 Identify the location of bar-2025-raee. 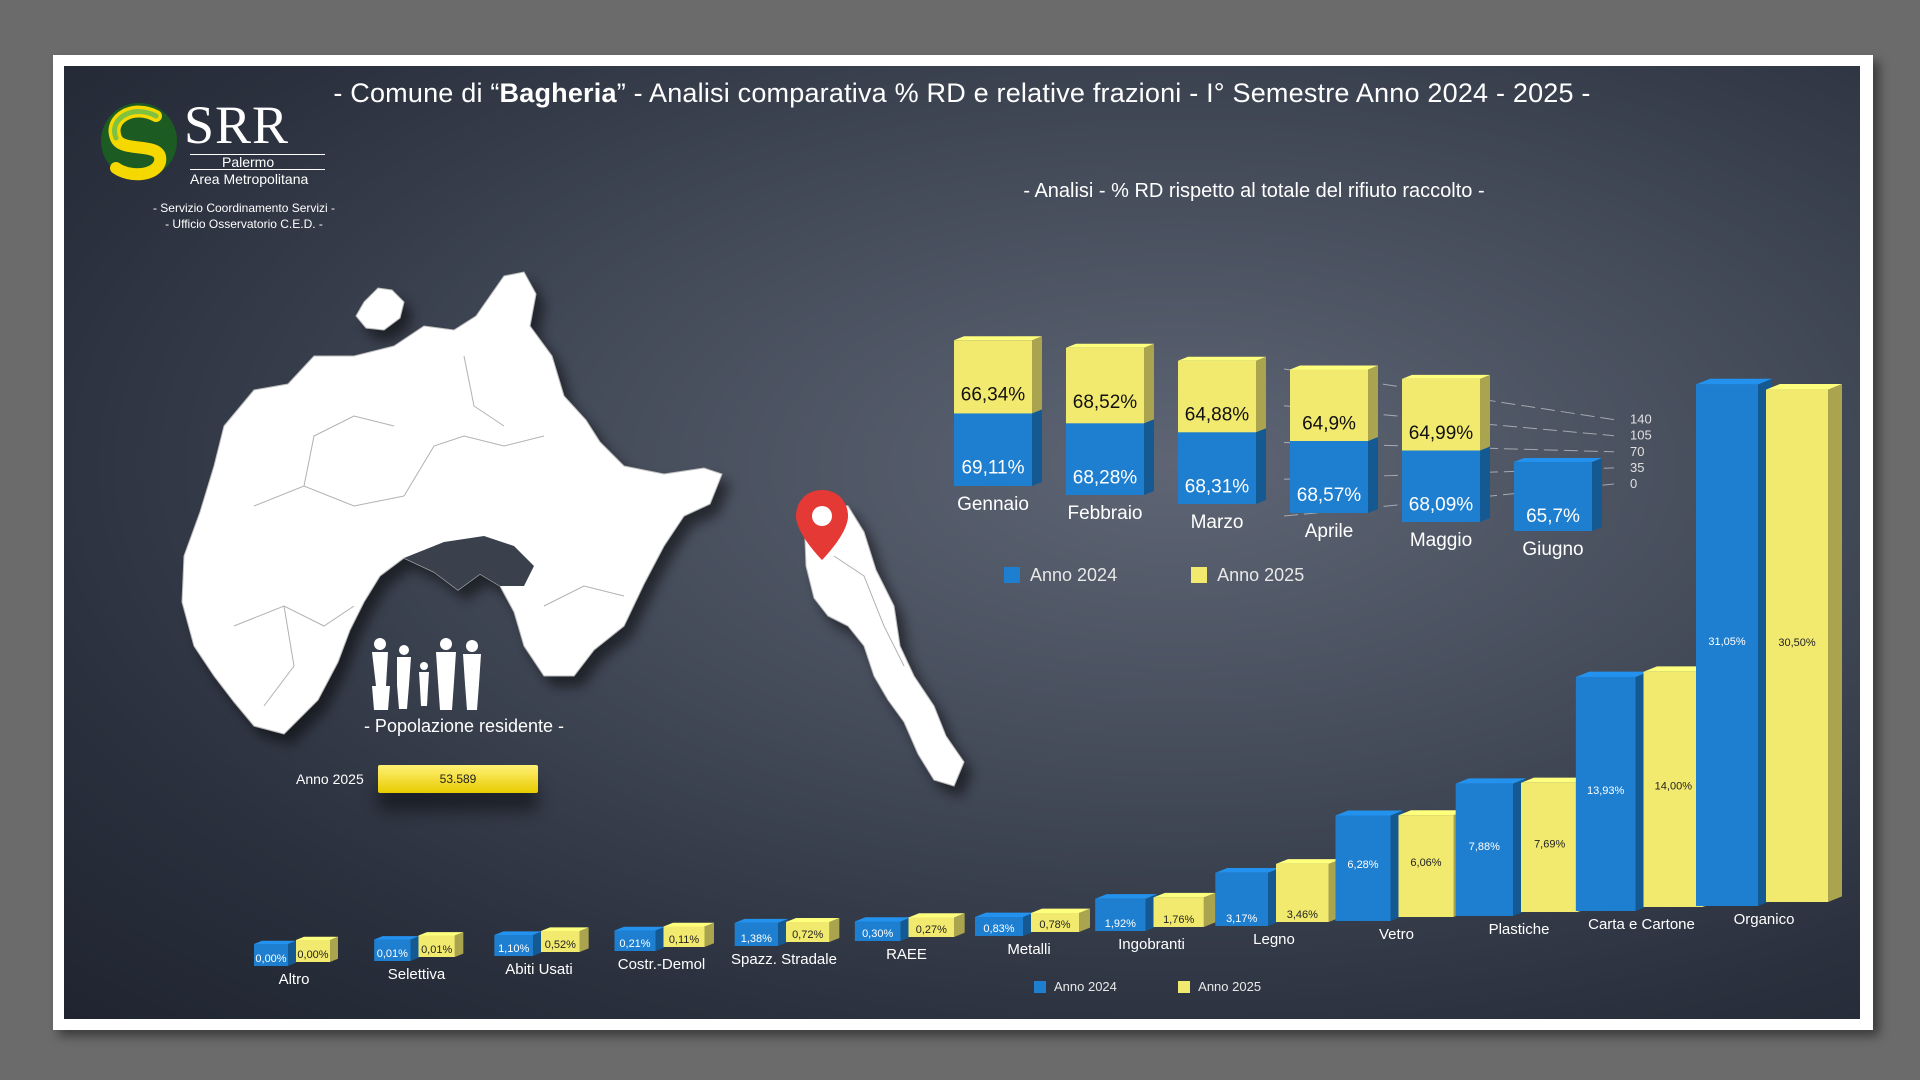
(936, 925).